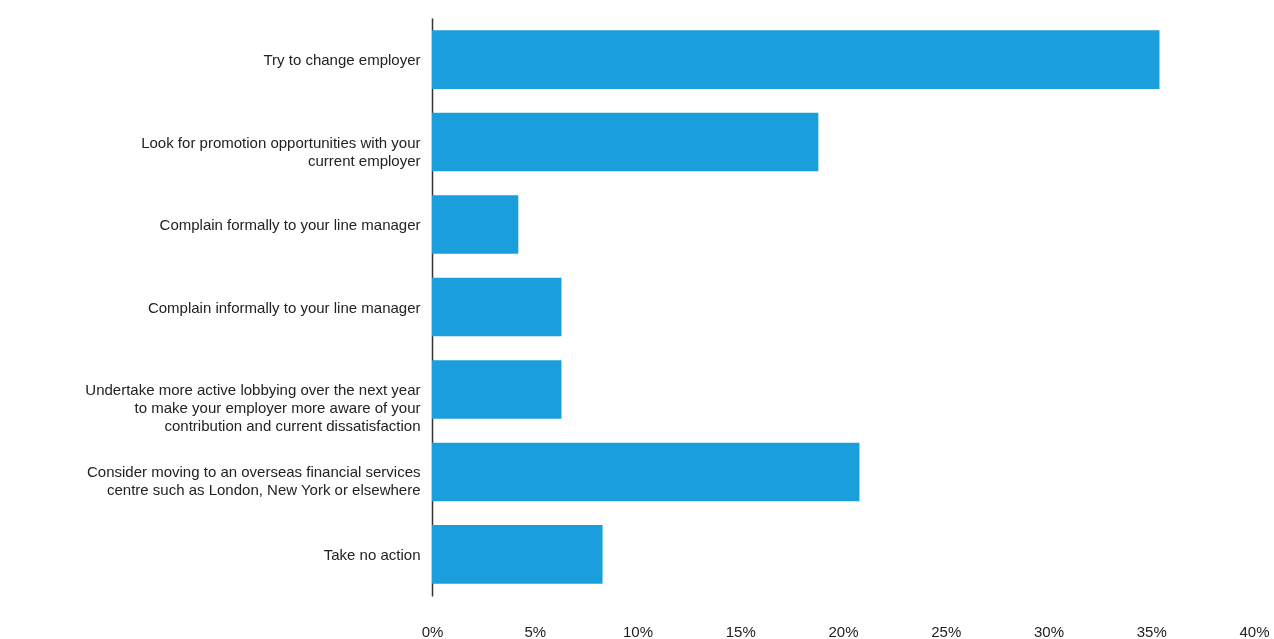 This screenshot has height=639, width=1274. Describe the element at coordinates (1049, 630) in the screenshot. I see `x-tick-label: 30%` at that location.